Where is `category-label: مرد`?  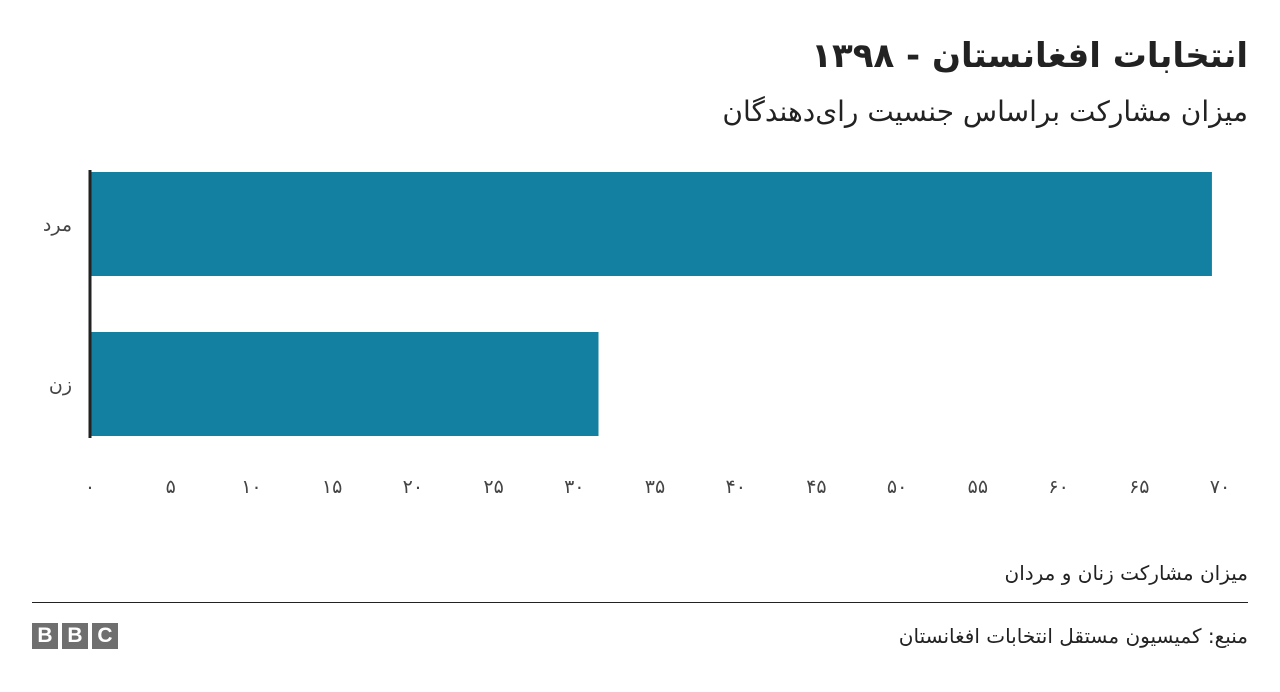 category-label: مرد is located at coordinates (57, 225).